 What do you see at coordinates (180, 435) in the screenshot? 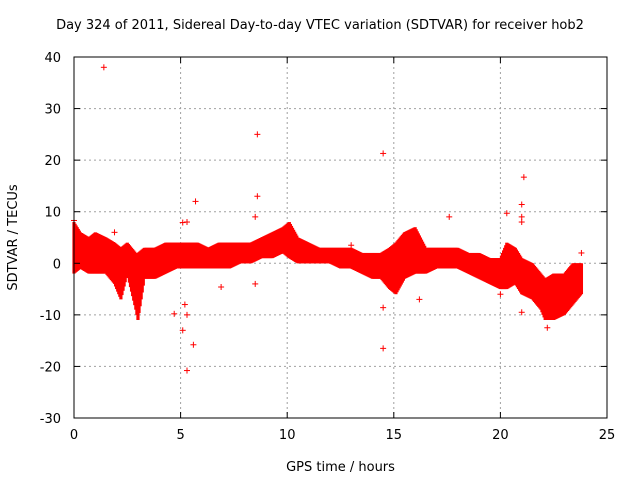
I see `x-tick-label: 5` at bounding box center [180, 435].